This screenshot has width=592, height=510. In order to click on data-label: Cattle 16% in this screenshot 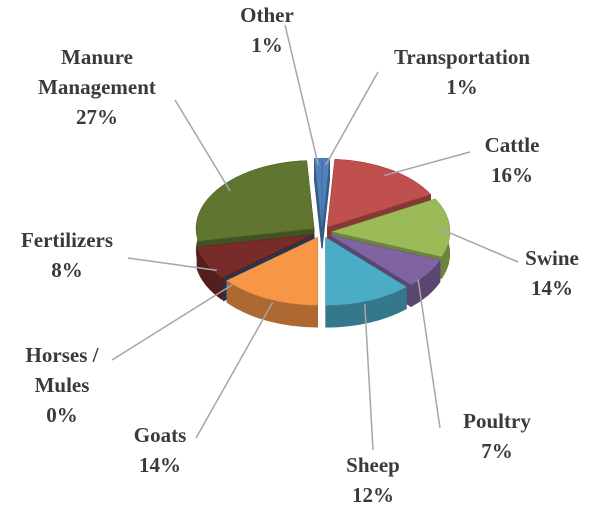, I will do `click(512, 160)`.